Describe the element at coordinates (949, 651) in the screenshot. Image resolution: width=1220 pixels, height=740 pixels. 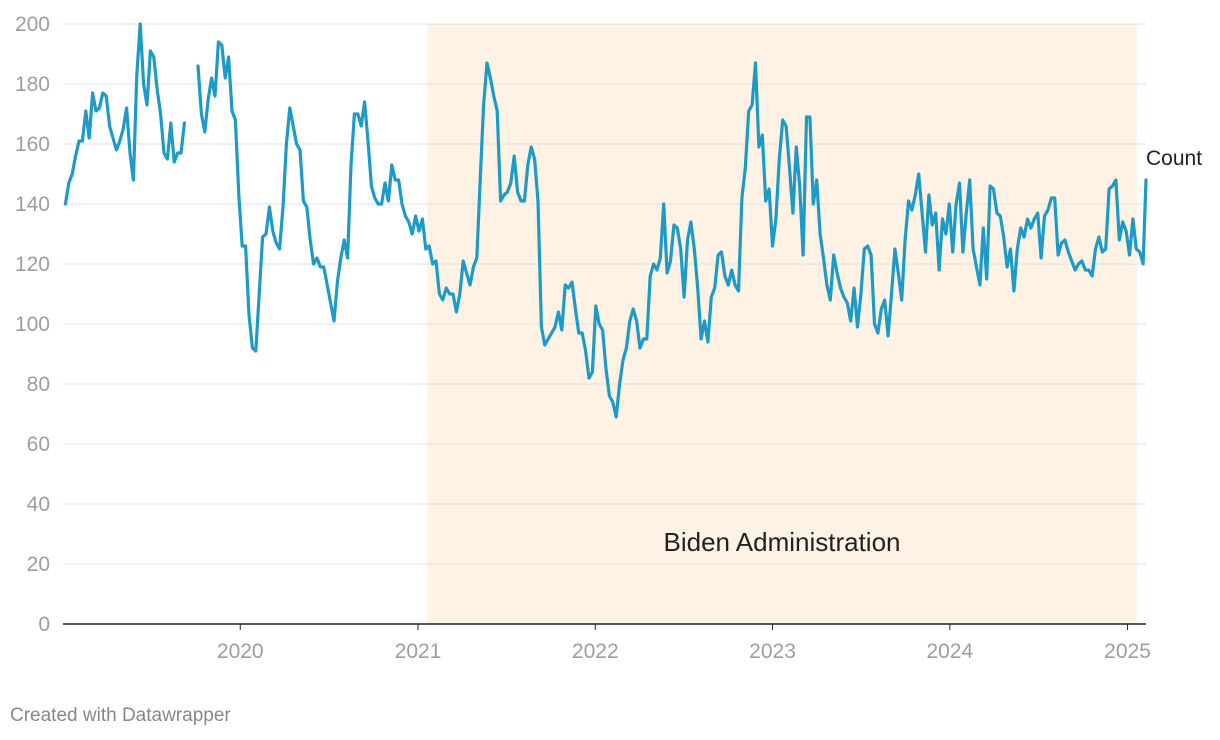
I see `x-tick-label: 2024` at that location.